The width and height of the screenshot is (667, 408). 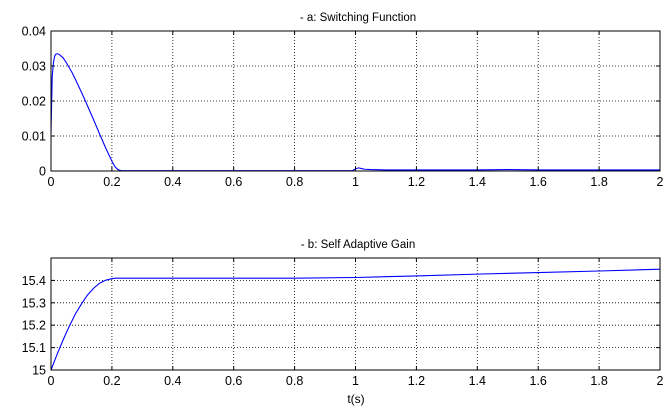 What do you see at coordinates (34, 102) in the screenshot?
I see `switching-function-y-tick-label: 0.02` at bounding box center [34, 102].